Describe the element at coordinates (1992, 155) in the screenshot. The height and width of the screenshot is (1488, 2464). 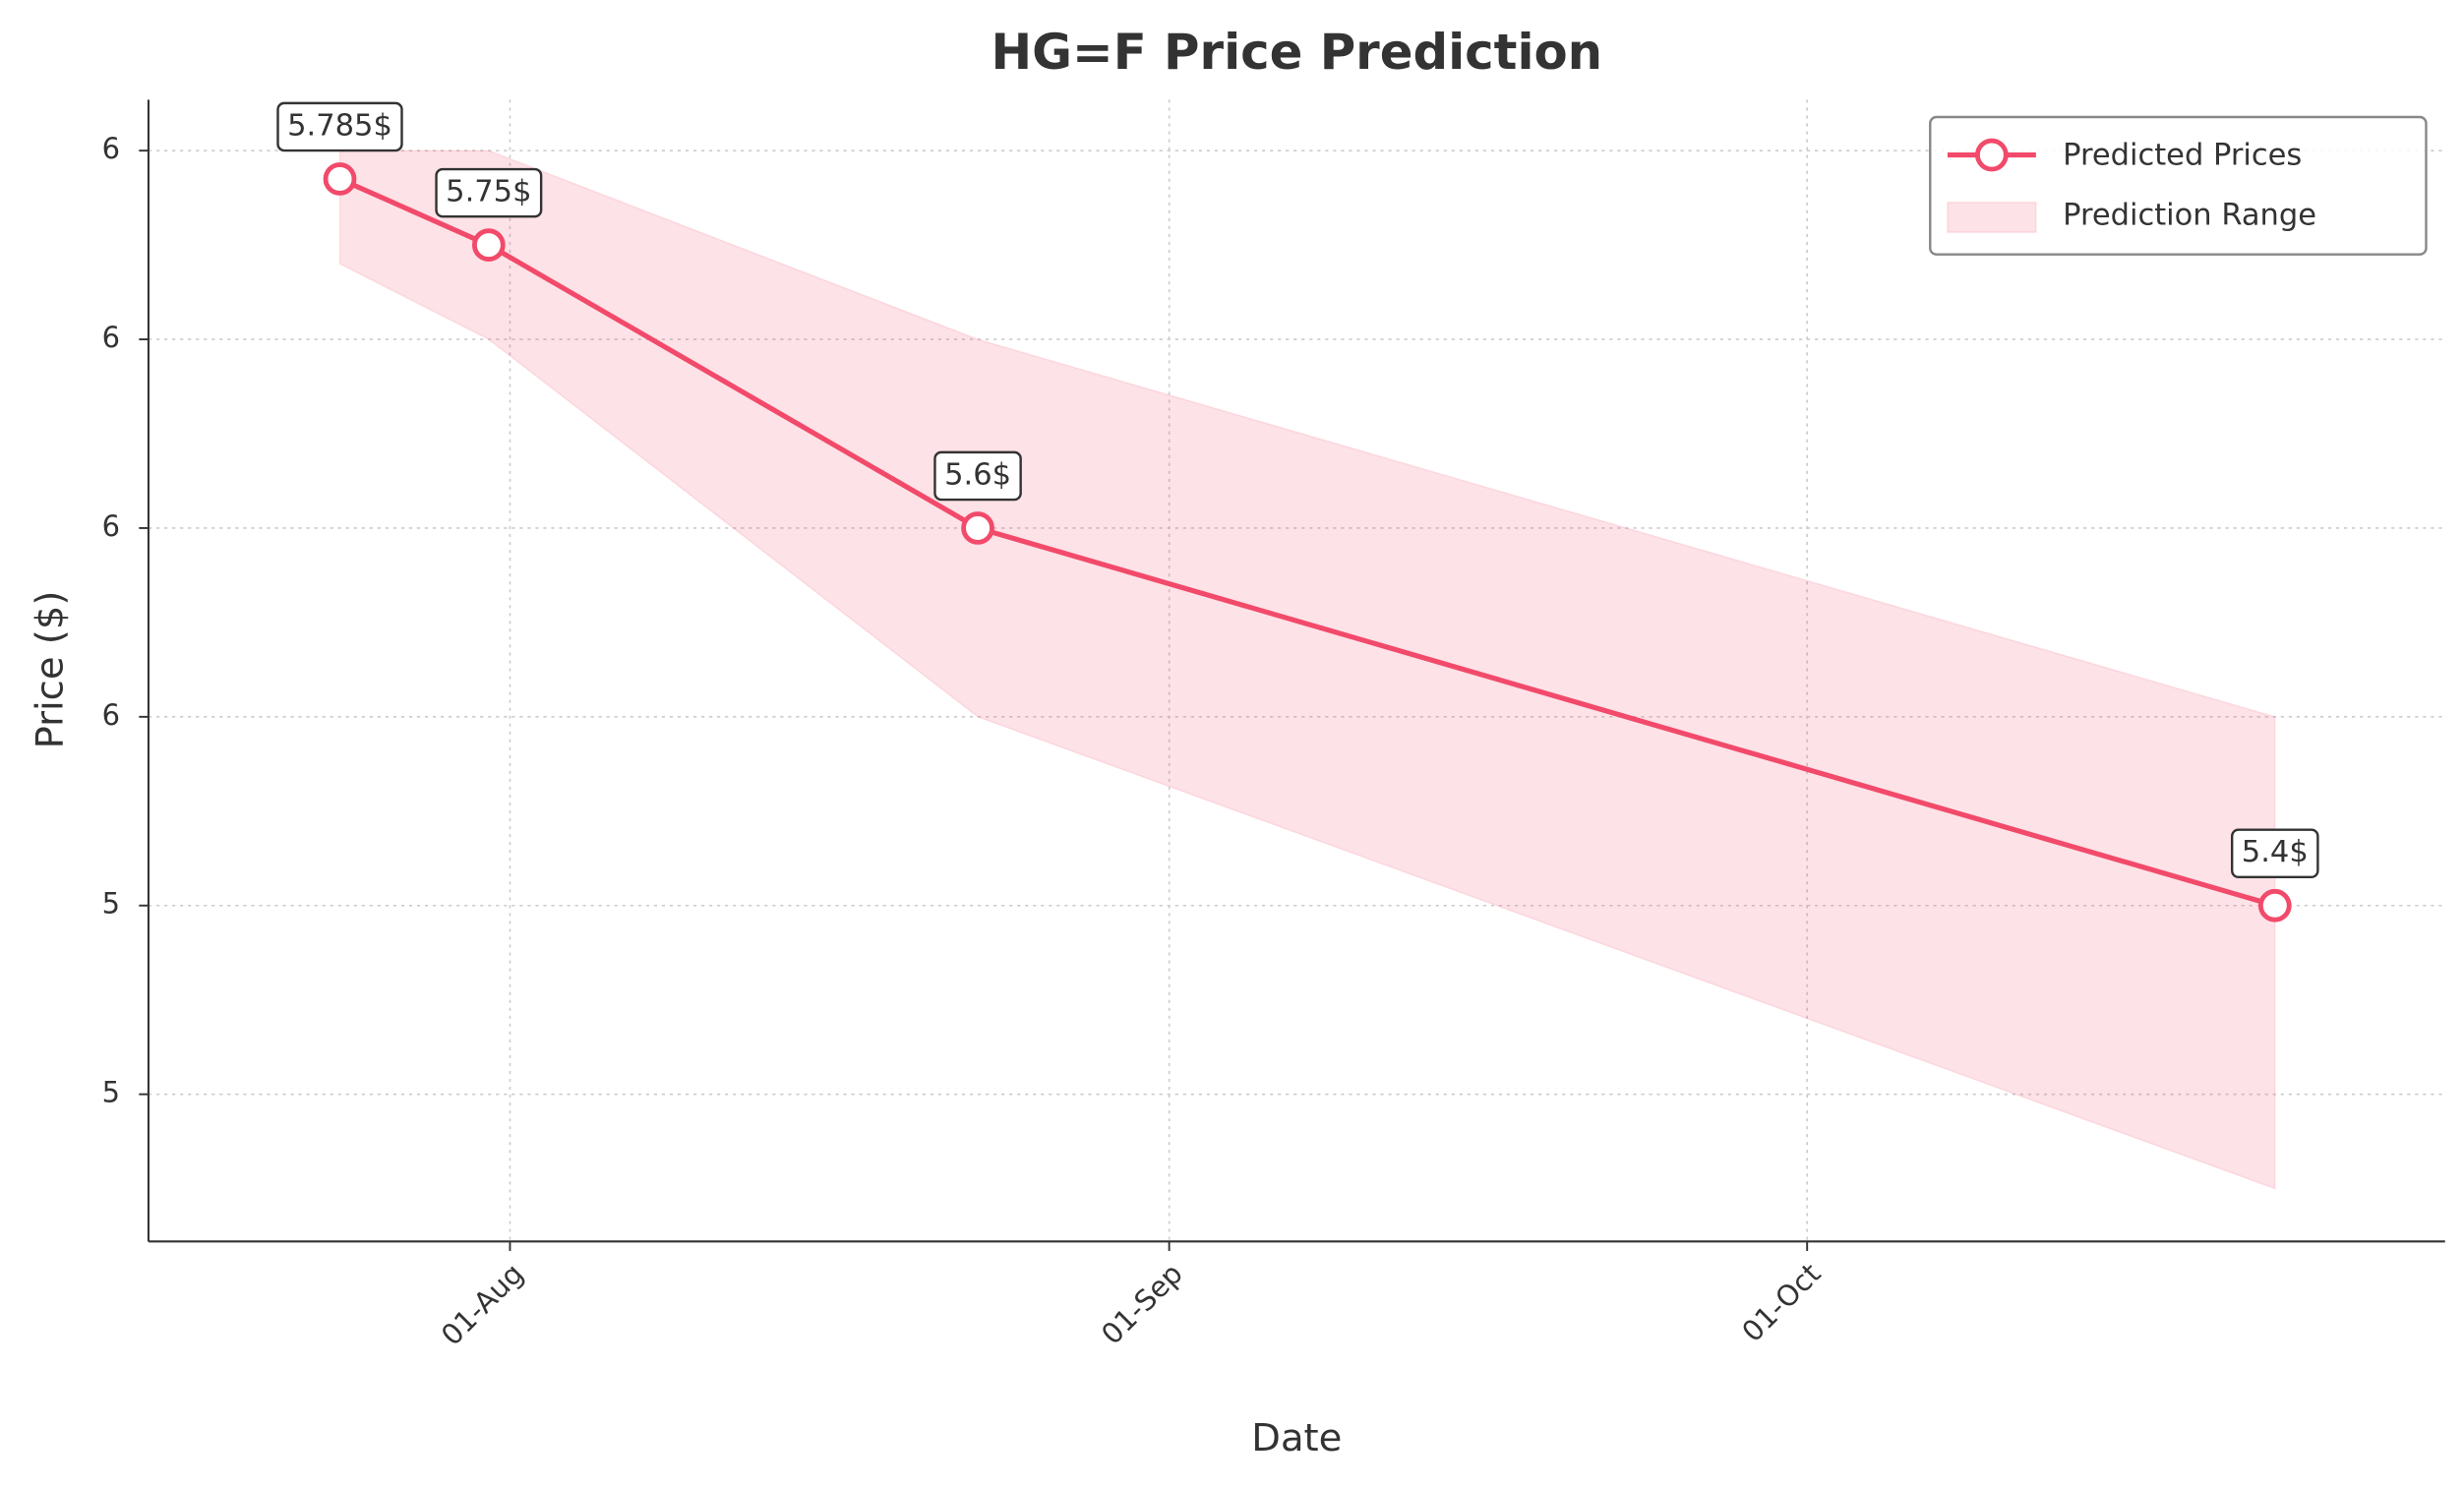
I see `legend-marker` at that location.